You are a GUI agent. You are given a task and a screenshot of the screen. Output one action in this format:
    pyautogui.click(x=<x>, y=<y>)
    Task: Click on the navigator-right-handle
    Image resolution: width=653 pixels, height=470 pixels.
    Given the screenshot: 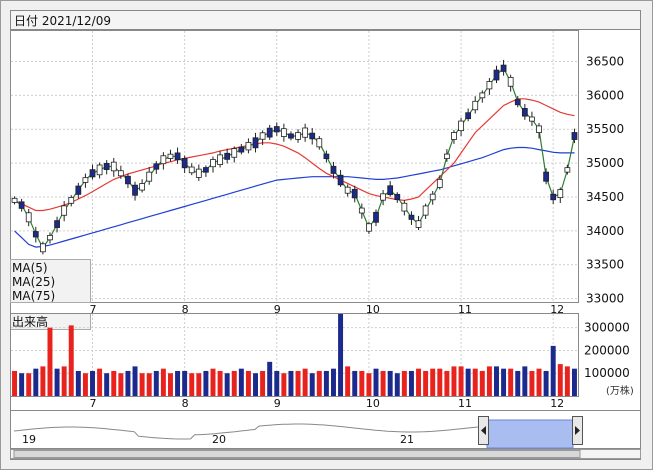 What is the action you would take?
    pyautogui.click(x=577, y=430)
    